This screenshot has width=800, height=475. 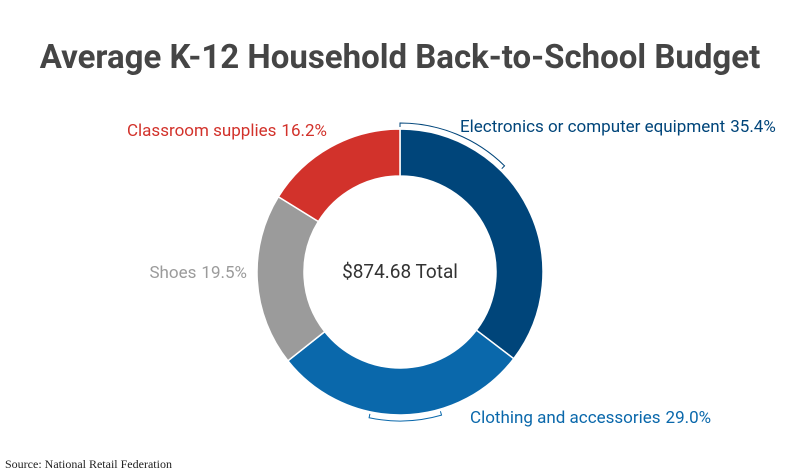 I want to click on category-name: Classroom supplies, so click(x=201, y=131).